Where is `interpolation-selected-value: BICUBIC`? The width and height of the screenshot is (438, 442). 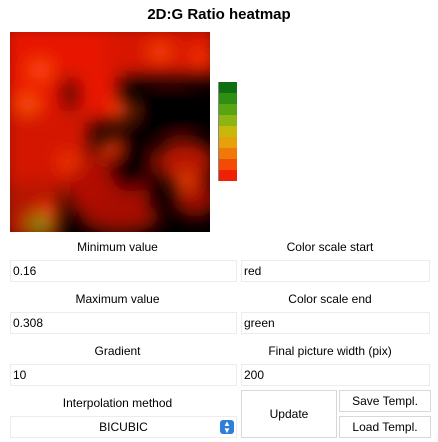
interpolation-selected-value: BICUBIC is located at coordinates (123, 427).